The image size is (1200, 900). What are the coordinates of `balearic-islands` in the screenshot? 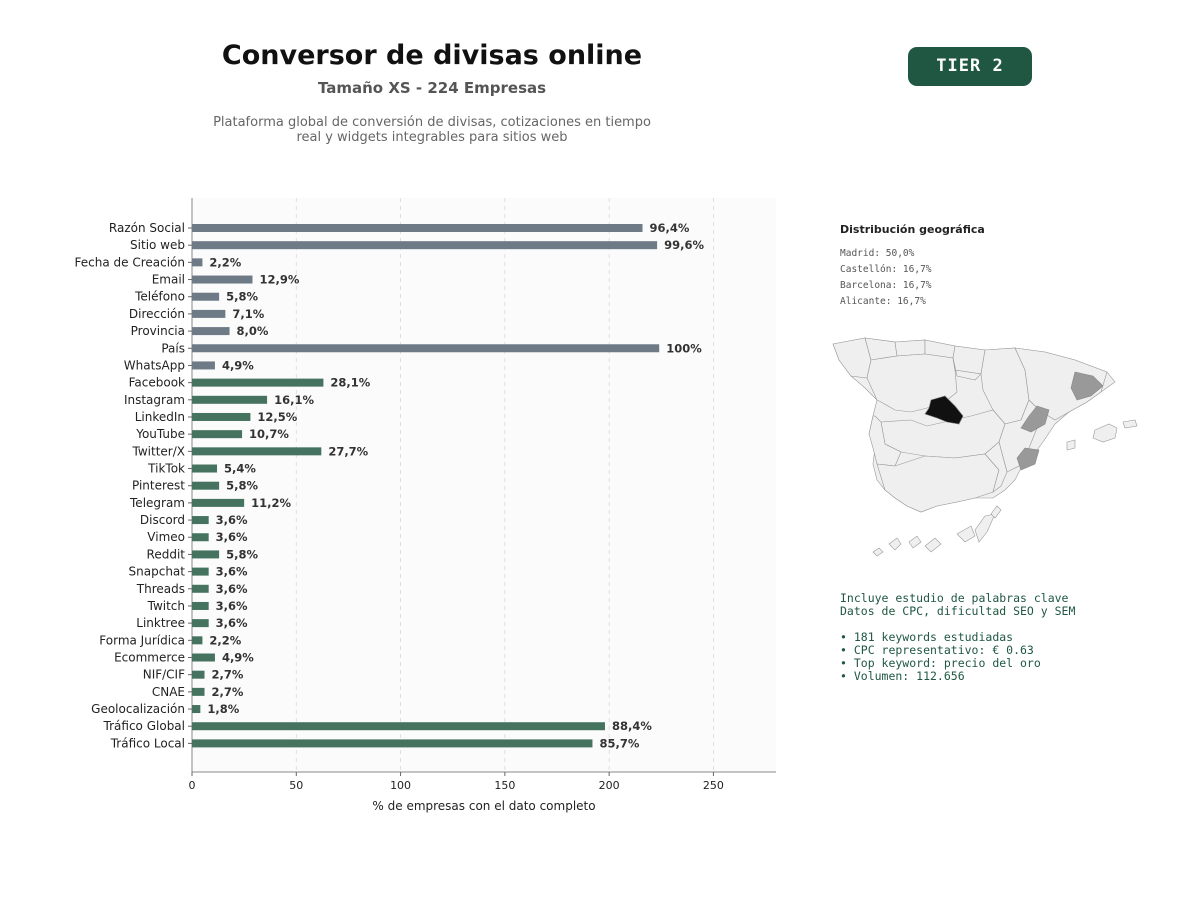 It's located at (1102, 435).